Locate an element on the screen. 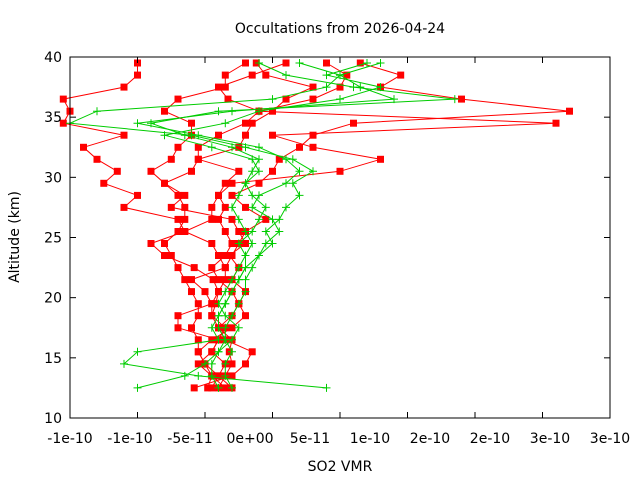 This screenshot has height=480, width=640. chart-title: Occultations from 2026-04-24 is located at coordinates (340, 29).